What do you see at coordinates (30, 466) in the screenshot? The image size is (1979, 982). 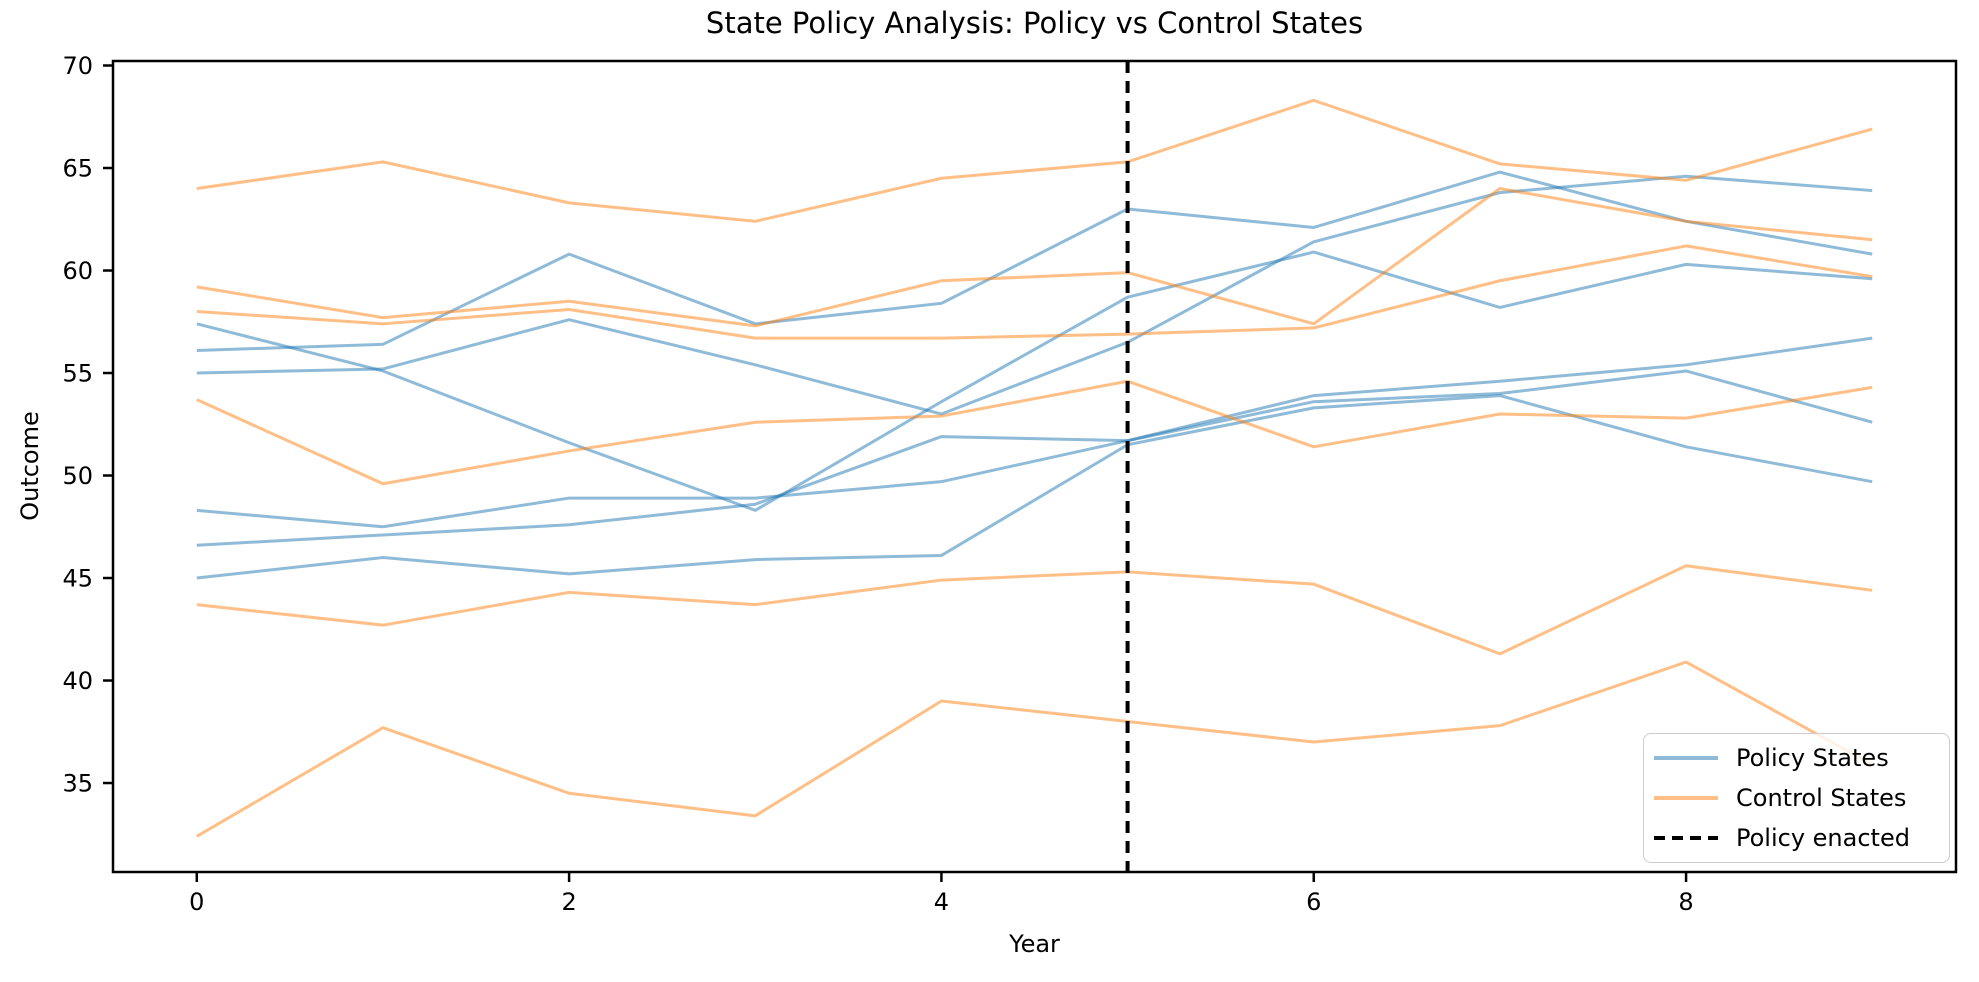 I see `y-axis-label: Outcome` at bounding box center [30, 466].